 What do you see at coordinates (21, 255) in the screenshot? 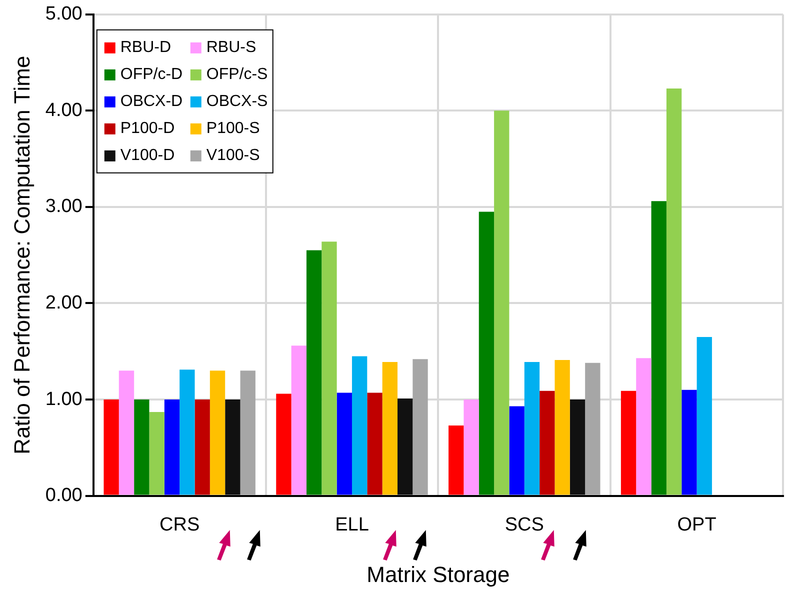
I see `y-axis-title: Ratio of Performance: Computation Time` at bounding box center [21, 255].